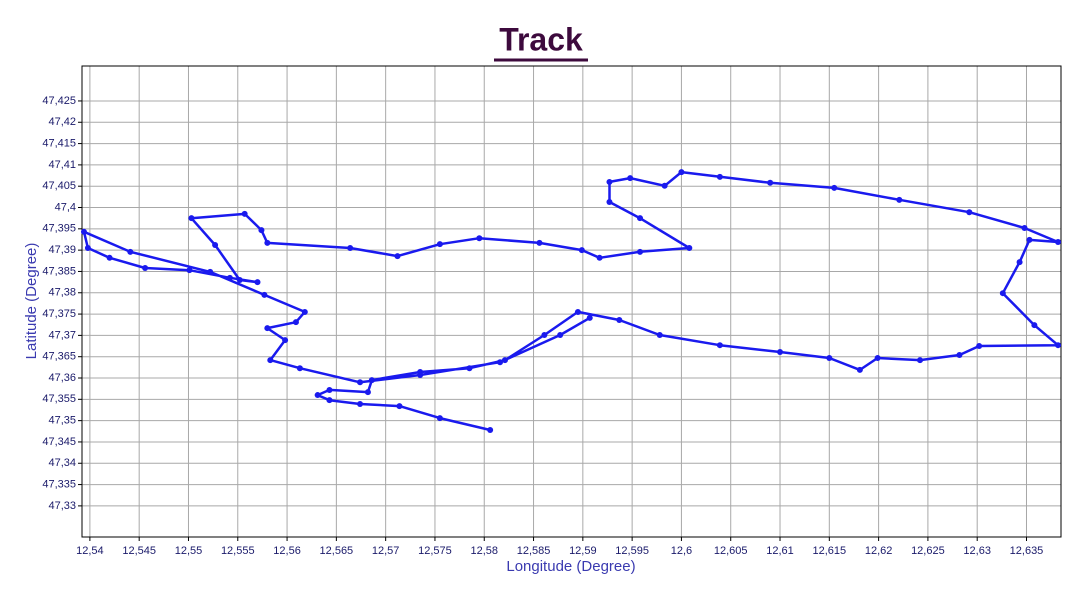 The height and width of the screenshot is (596, 1082). What do you see at coordinates (59, 357) in the screenshot?
I see `y-tick-label: 47,365` at bounding box center [59, 357].